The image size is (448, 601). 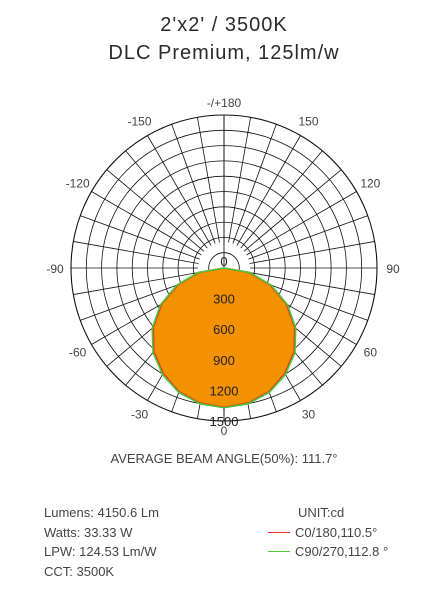 I want to click on angle-label: 0, so click(x=224, y=431).